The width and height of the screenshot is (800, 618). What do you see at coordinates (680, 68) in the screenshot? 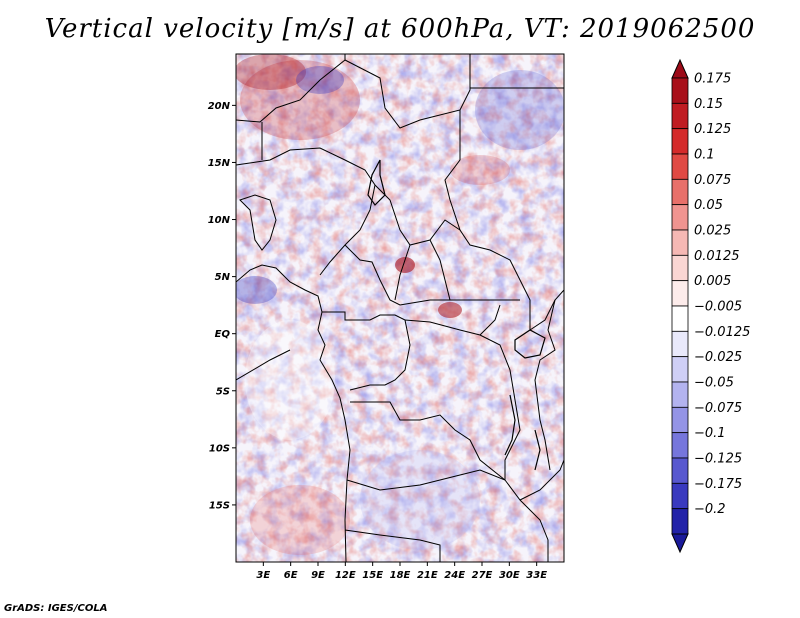
I see `colorbar-top-arrow` at bounding box center [680, 68].